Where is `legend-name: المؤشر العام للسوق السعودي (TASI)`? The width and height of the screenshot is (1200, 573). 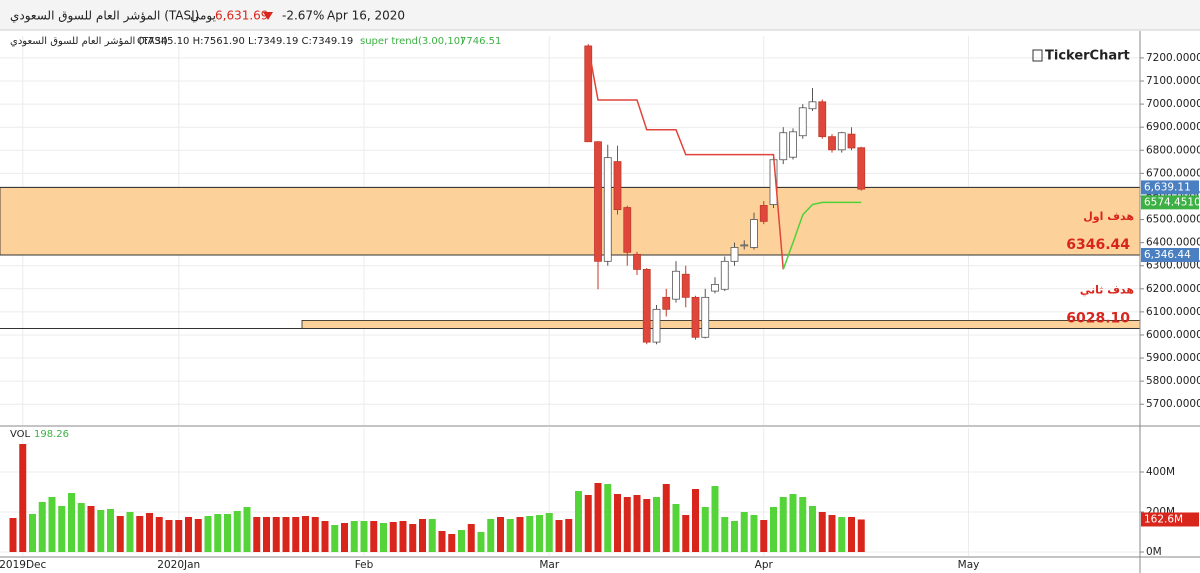 legend-name: المؤشر العام للسوق السعودي (TASI) is located at coordinates (89, 41).